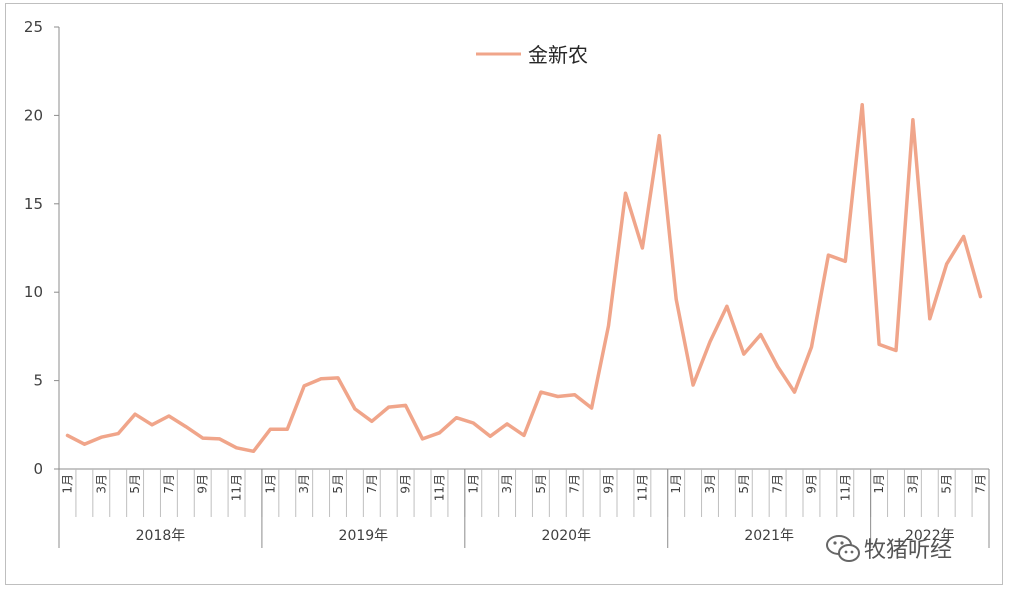  I want to click on legend: 金新农, so click(532, 55).